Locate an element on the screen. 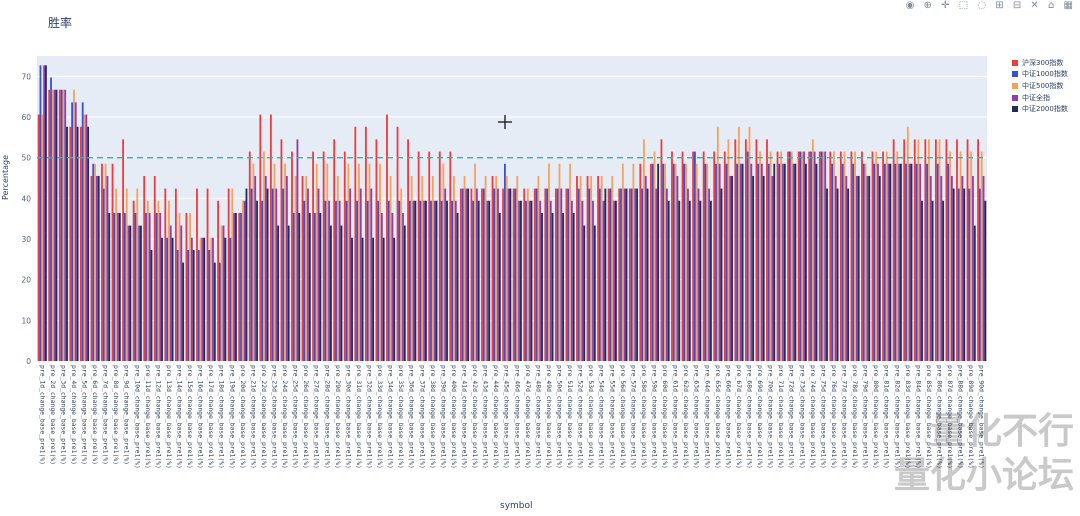 The image size is (1080, 516). legend-item: 中证1000指数 is located at coordinates (1040, 75).